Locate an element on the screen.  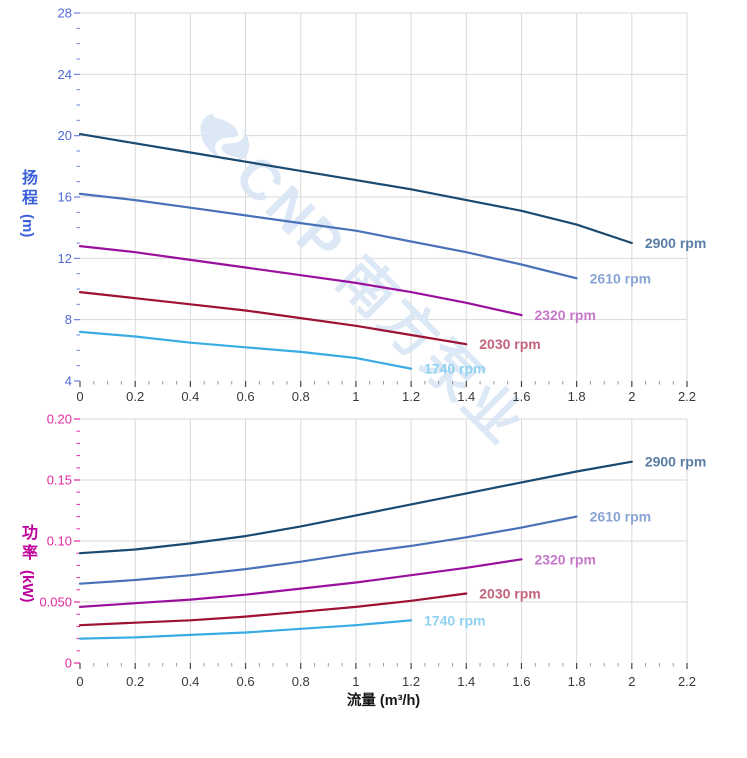
y-tick-label: 0.050 is located at coordinates (55, 602).